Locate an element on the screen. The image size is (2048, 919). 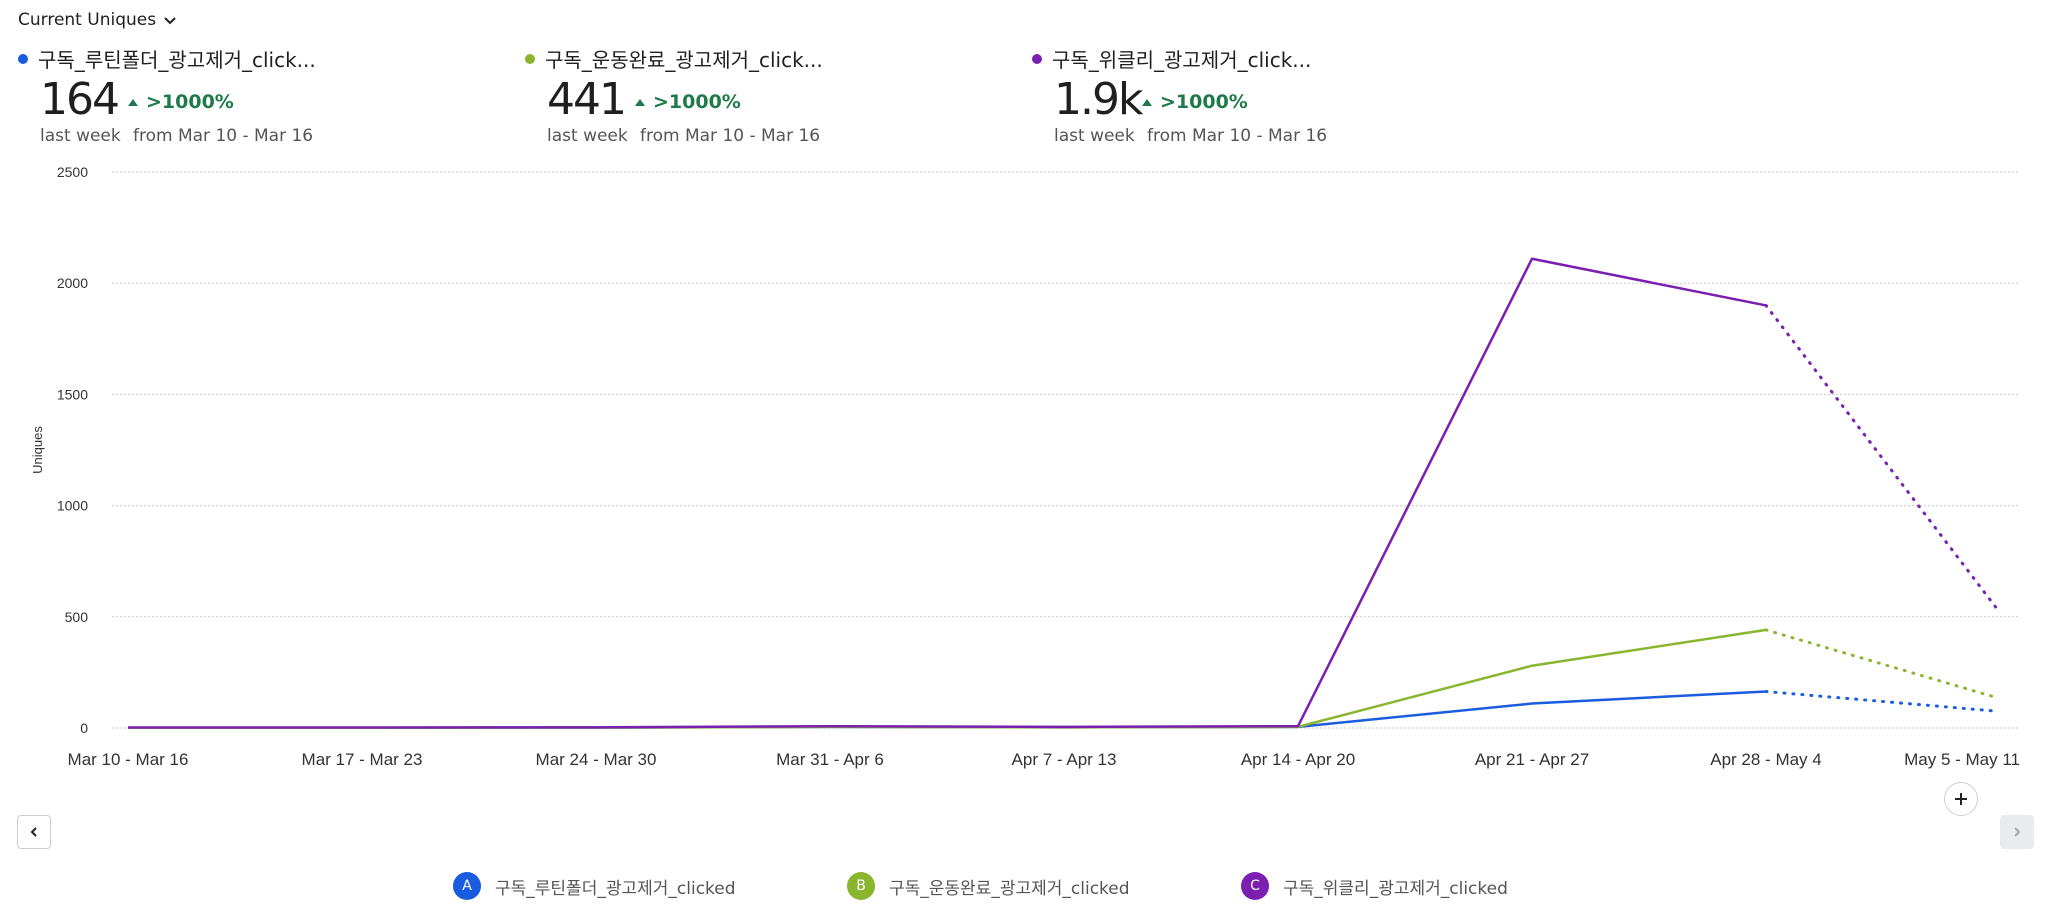
y-axis-label: Uniques is located at coordinates (37, 450).